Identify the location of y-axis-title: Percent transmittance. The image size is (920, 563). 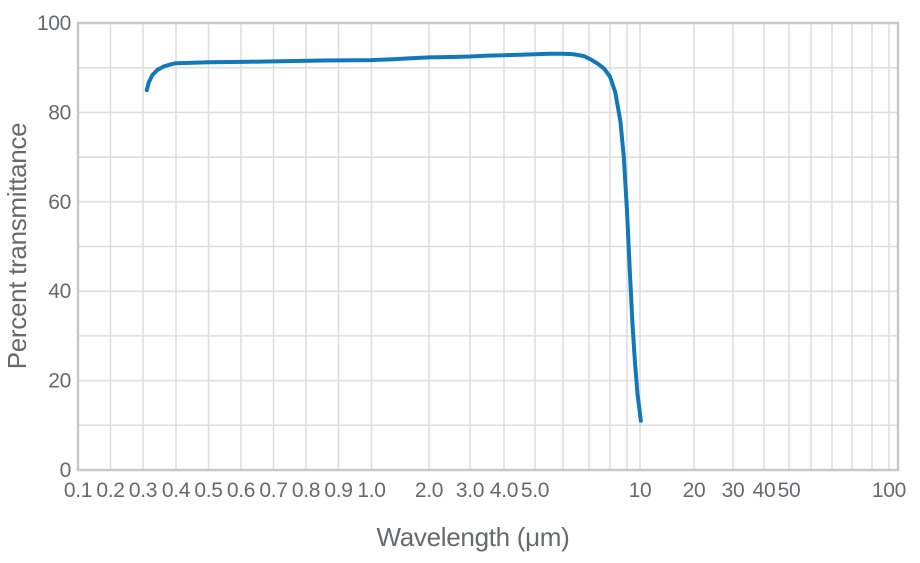
(17, 246).